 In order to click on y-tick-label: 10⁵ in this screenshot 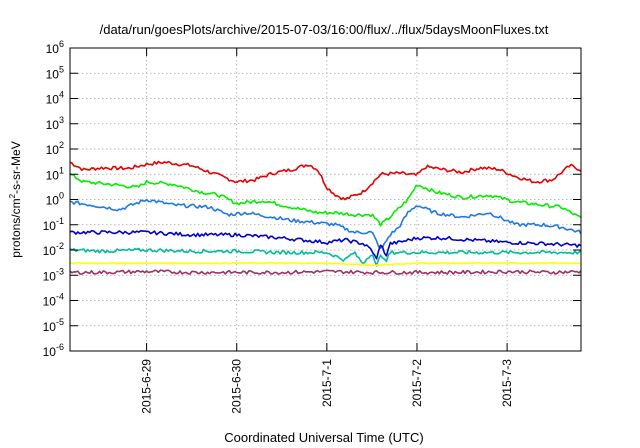, I will do `click(55, 72)`.